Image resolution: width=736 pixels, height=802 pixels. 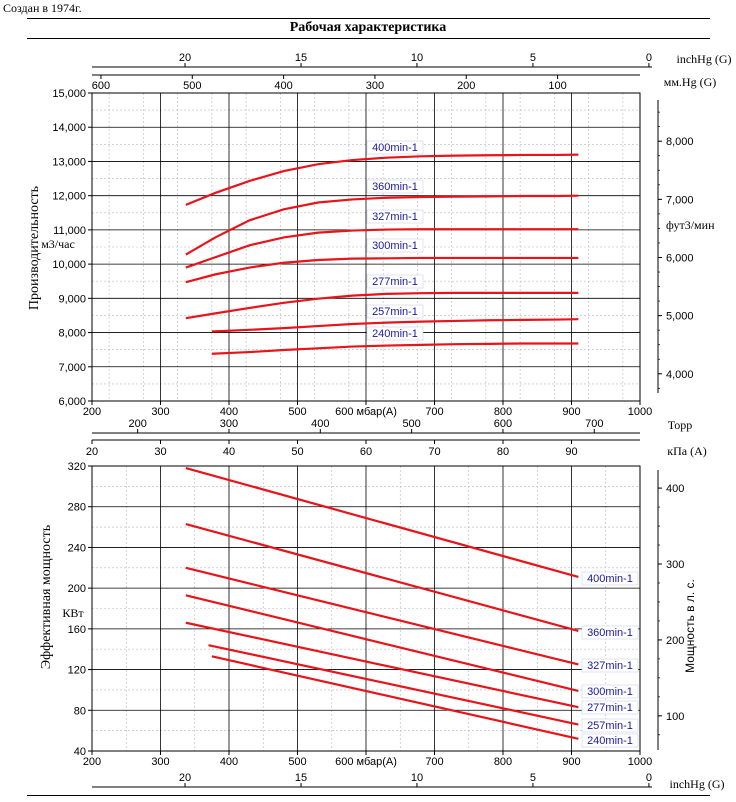 What do you see at coordinates (680, 425) in the screenshot?
I see `torr-axis-title: Торр` at bounding box center [680, 425].